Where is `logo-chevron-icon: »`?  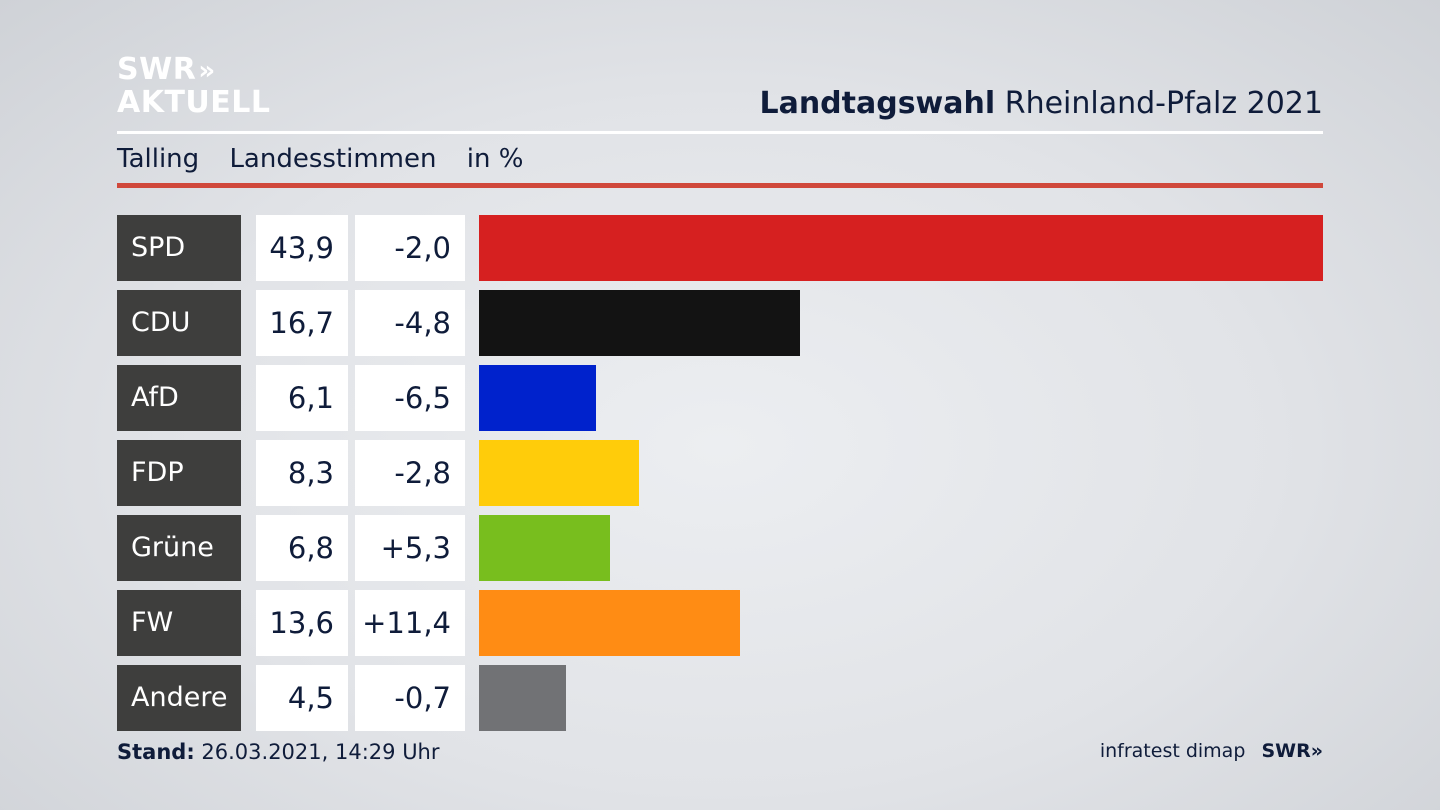 logo-chevron-icon: » is located at coordinates (206, 71).